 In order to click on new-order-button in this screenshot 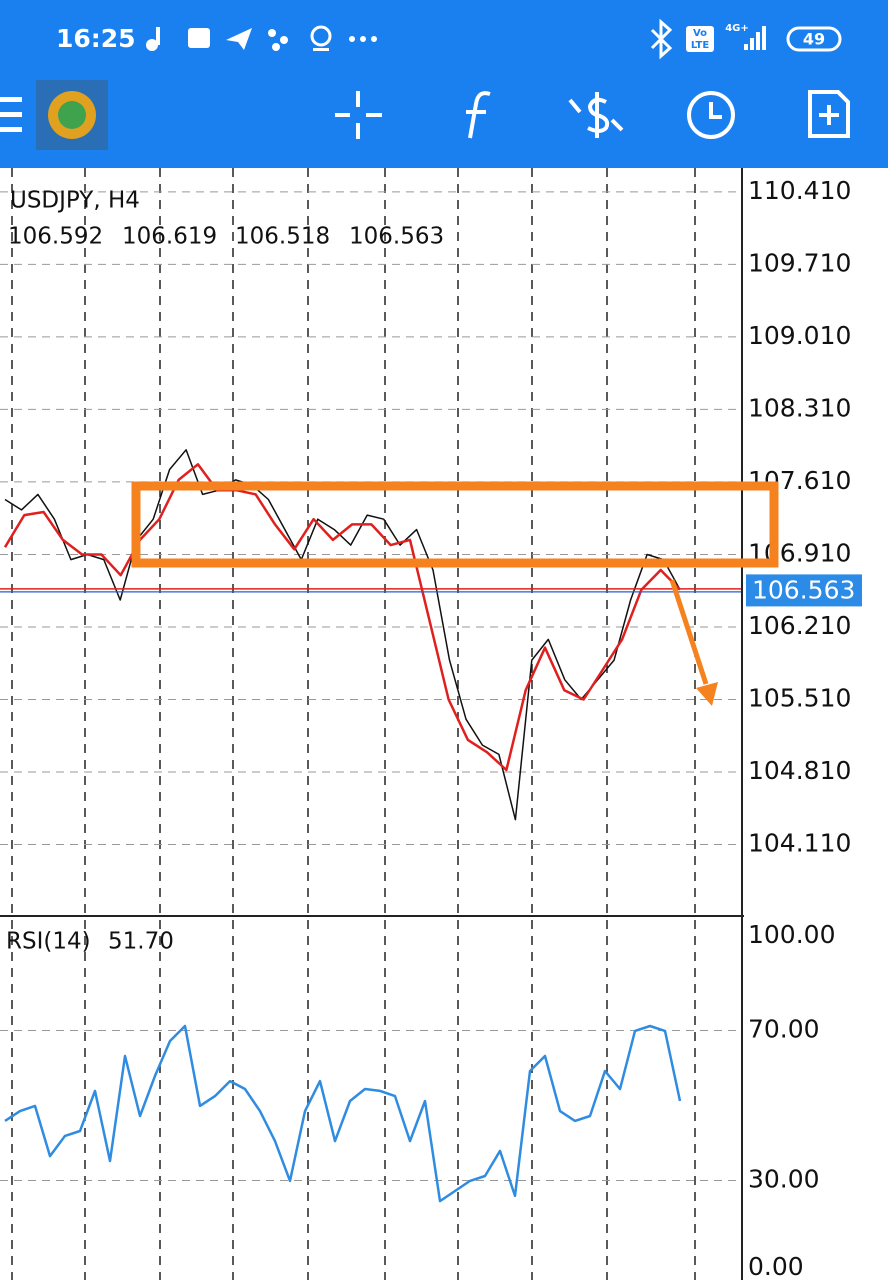, I will do `click(829, 114)`.